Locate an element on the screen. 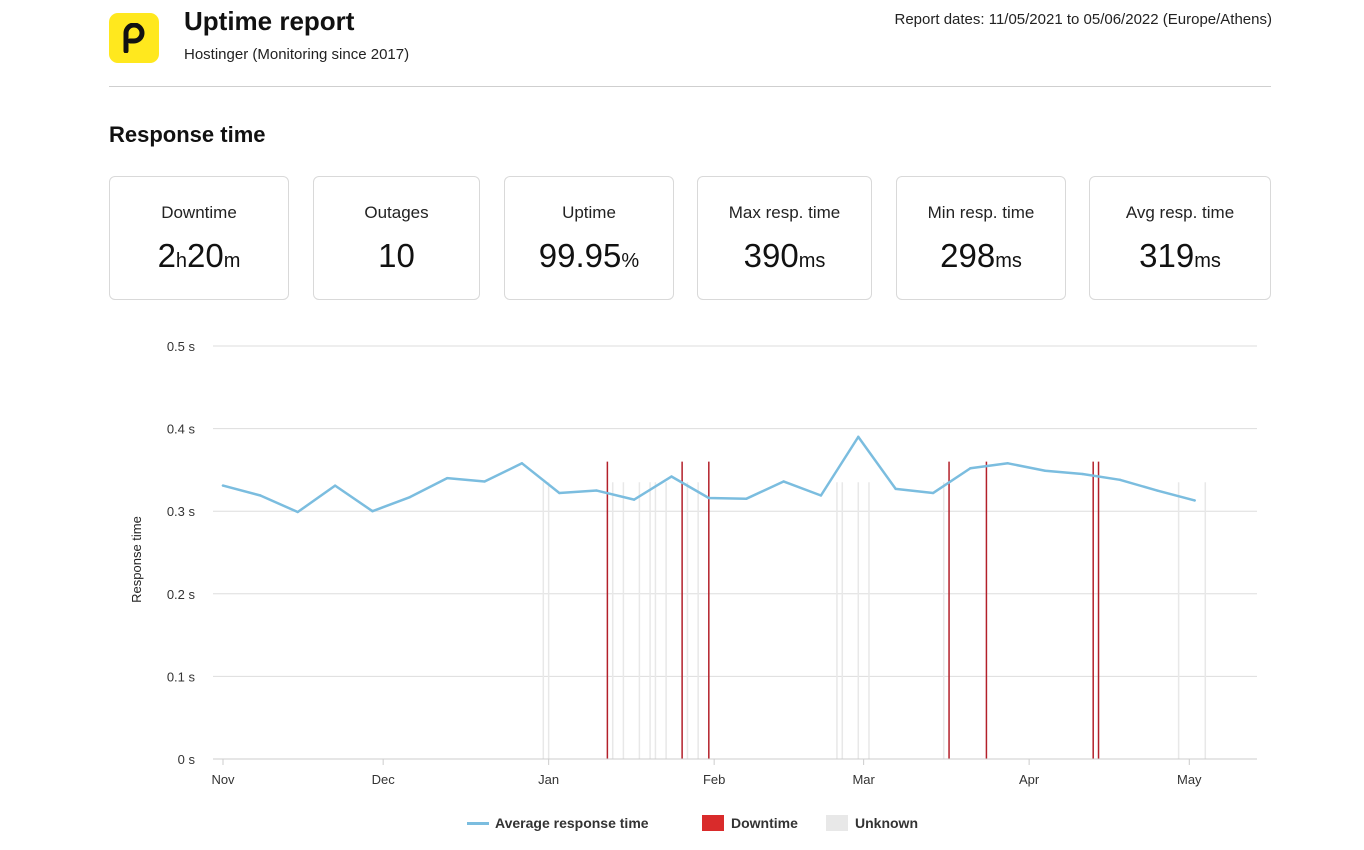  stat-value-number: 319 is located at coordinates (1167, 255).